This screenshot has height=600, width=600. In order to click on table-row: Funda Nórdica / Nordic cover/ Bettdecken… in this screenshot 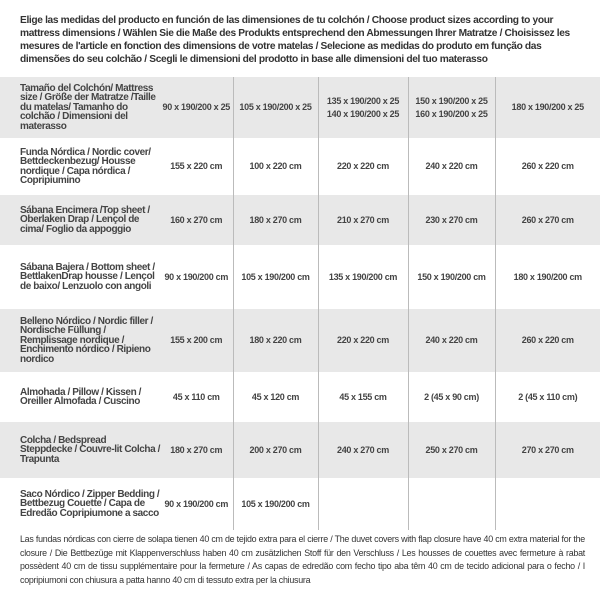, I will do `click(300, 166)`.